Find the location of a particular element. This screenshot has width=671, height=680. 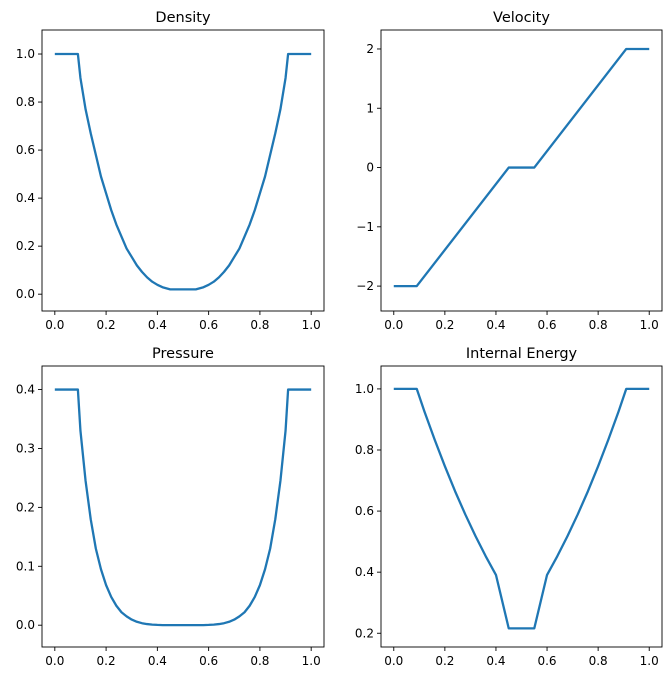

panel-title: Pressure is located at coordinates (183, 354).